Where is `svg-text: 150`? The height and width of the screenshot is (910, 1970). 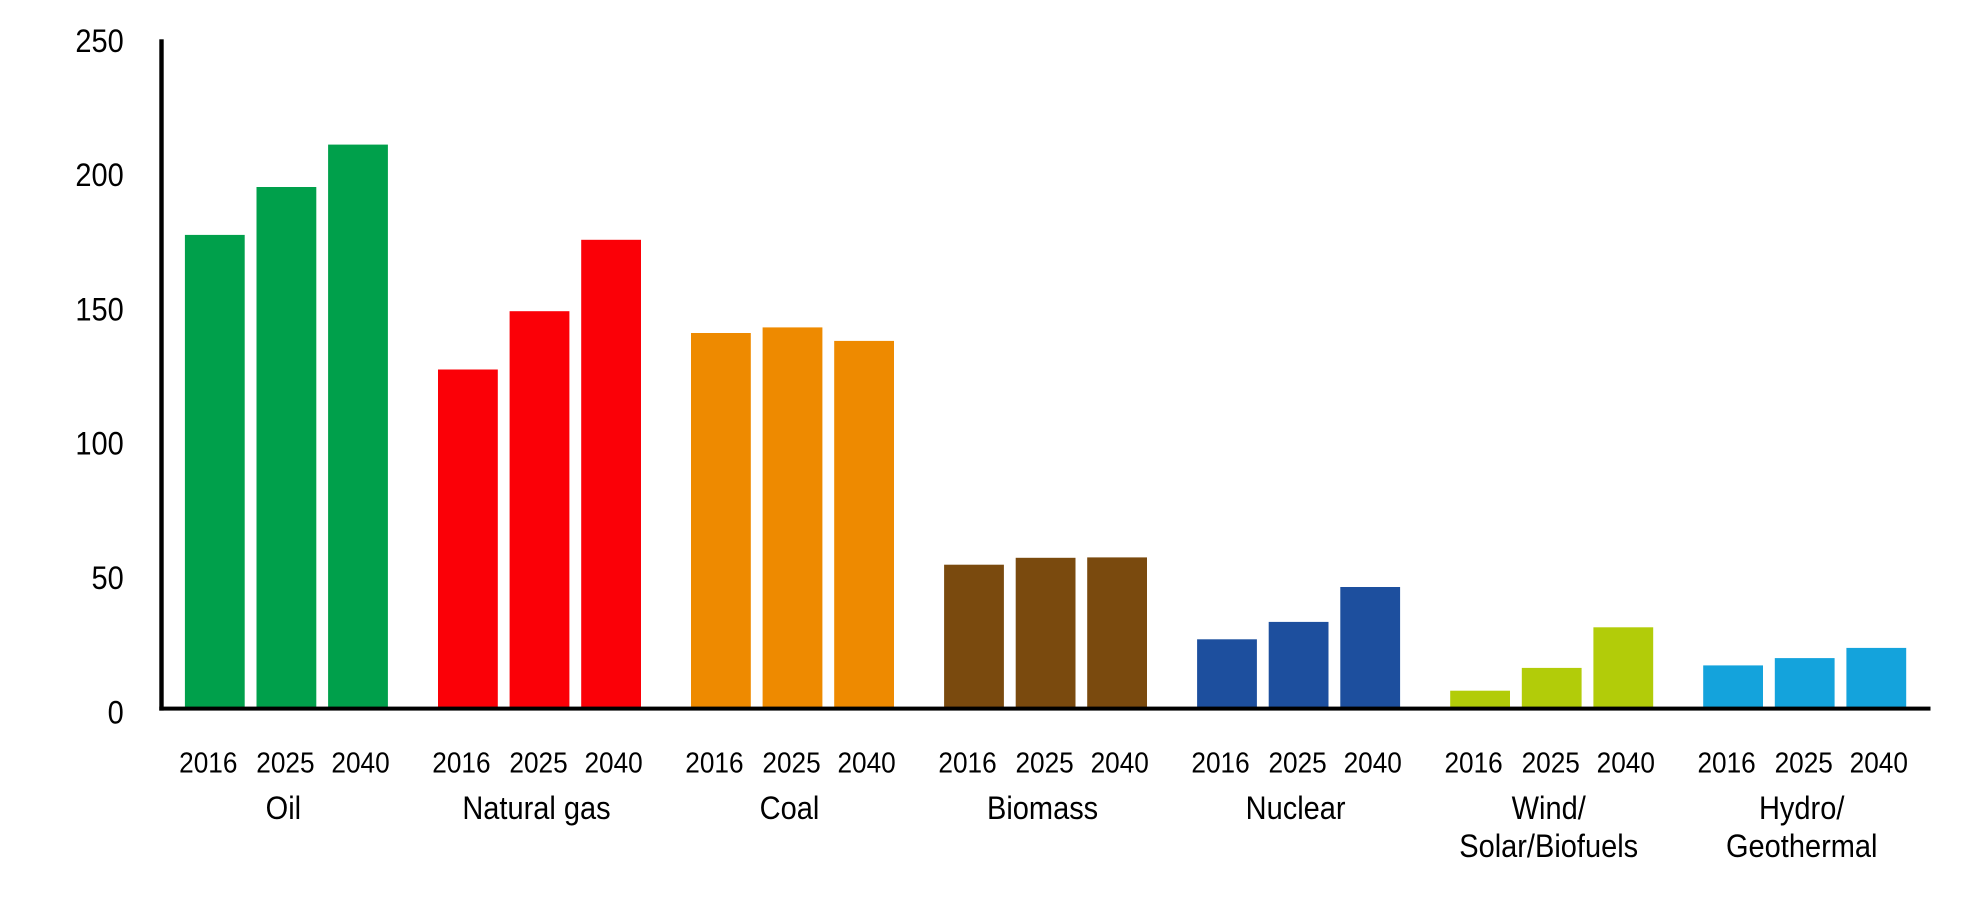 svg-text: 150 is located at coordinates (99, 310).